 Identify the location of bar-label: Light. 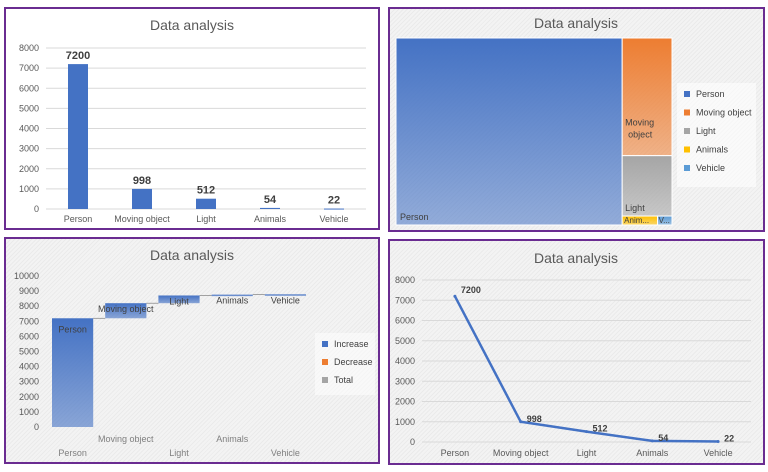
(179, 301).